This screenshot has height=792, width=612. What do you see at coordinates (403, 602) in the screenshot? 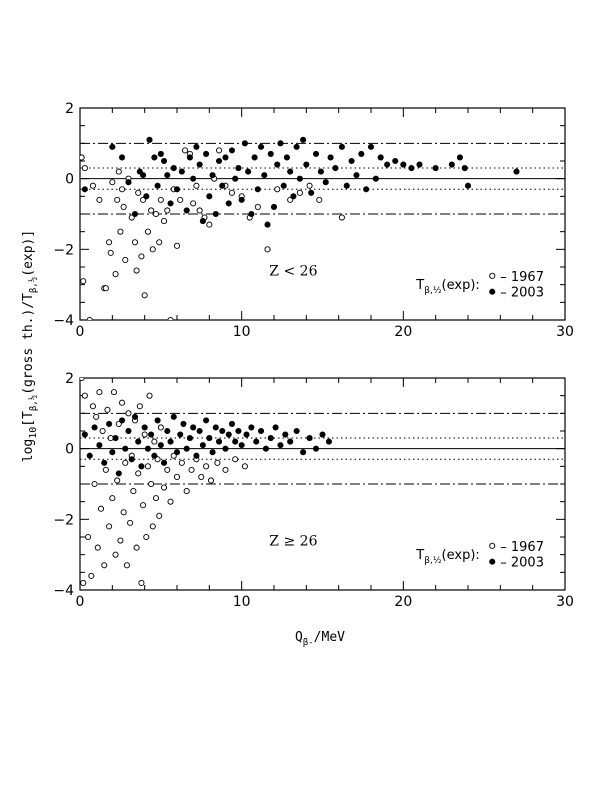
I see `x-tick-label: 20` at bounding box center [403, 602].